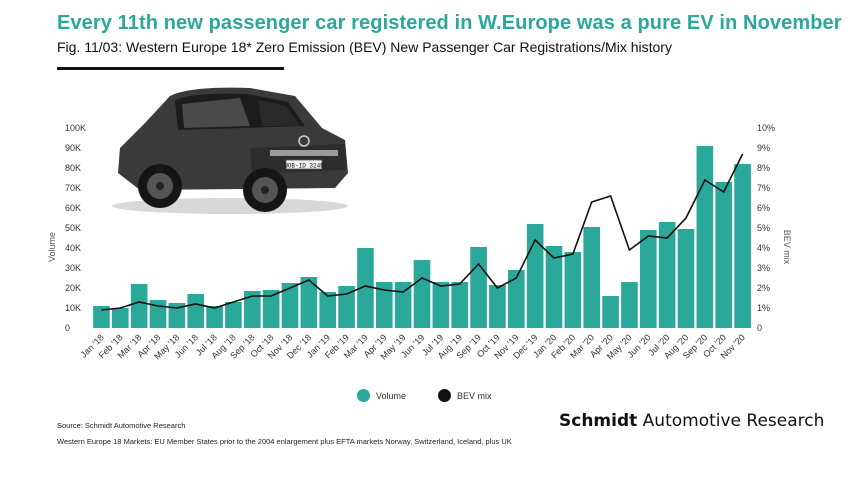 This screenshot has height=483, width=850. Describe the element at coordinates (304, 166) in the screenshot. I see `license-plate: WOB-ID 324E` at that location.